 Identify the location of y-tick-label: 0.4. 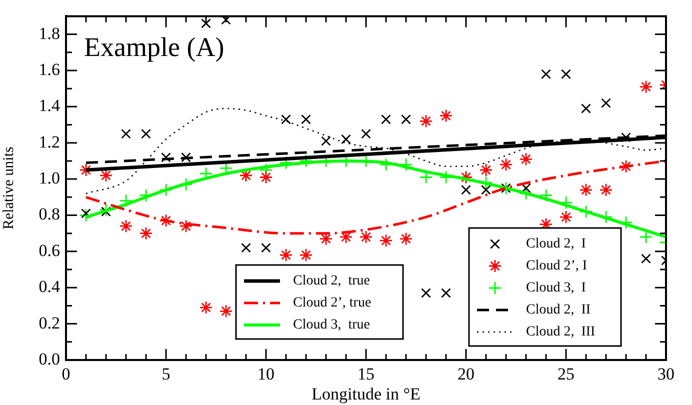
(49, 286).